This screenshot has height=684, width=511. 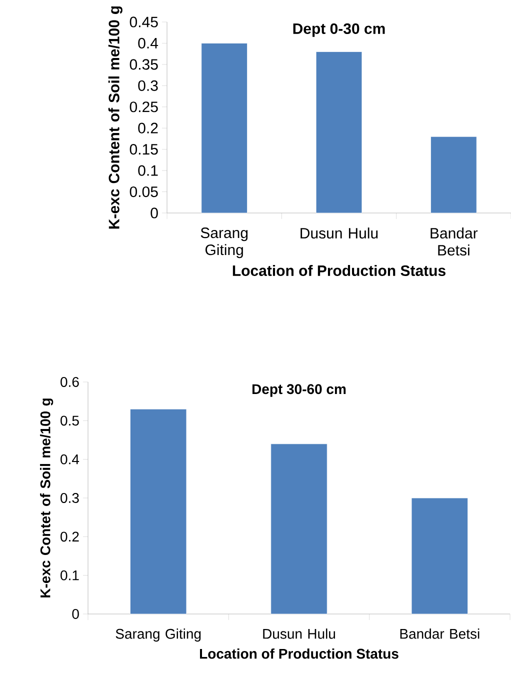 I want to click on y-tick-label: 0.45, so click(x=144, y=22).